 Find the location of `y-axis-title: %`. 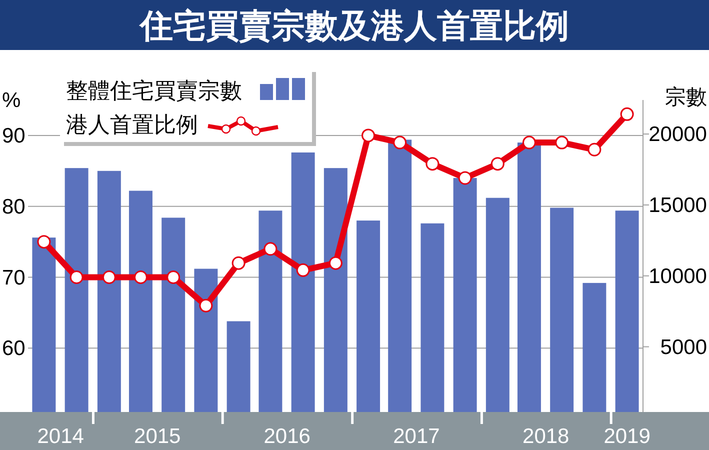

y-axis-title: % is located at coordinates (11, 100).